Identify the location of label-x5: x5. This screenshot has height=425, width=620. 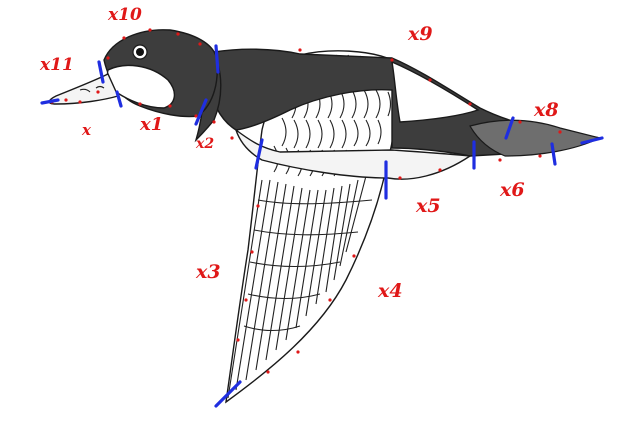
(428, 206).